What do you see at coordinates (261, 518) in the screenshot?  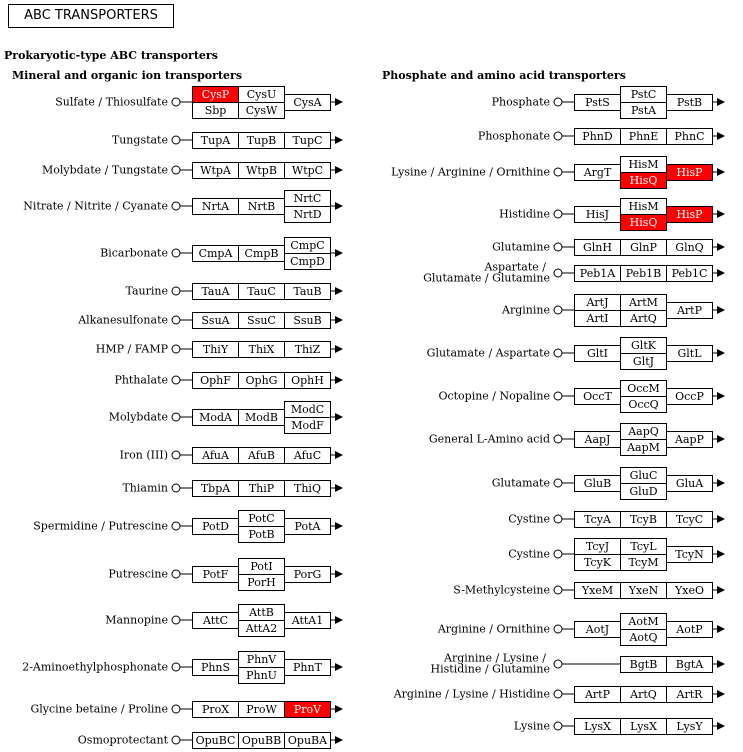 I see `gene-box: PotC` at bounding box center [261, 518].